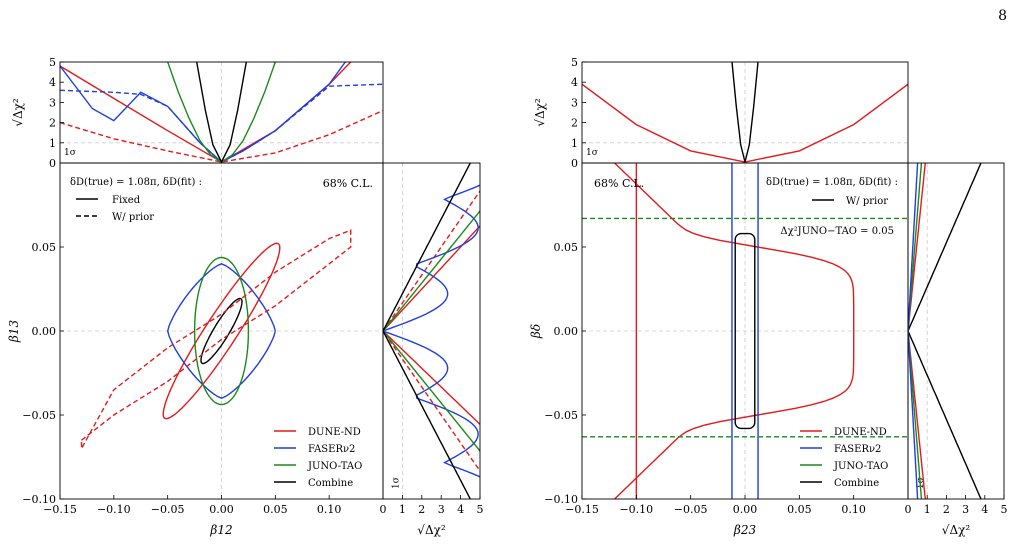 The width and height of the screenshot is (1023, 544). What do you see at coordinates (860, 432) in the screenshot?
I see `rm-legend-label-0: DUNE-ND` at bounding box center [860, 432].